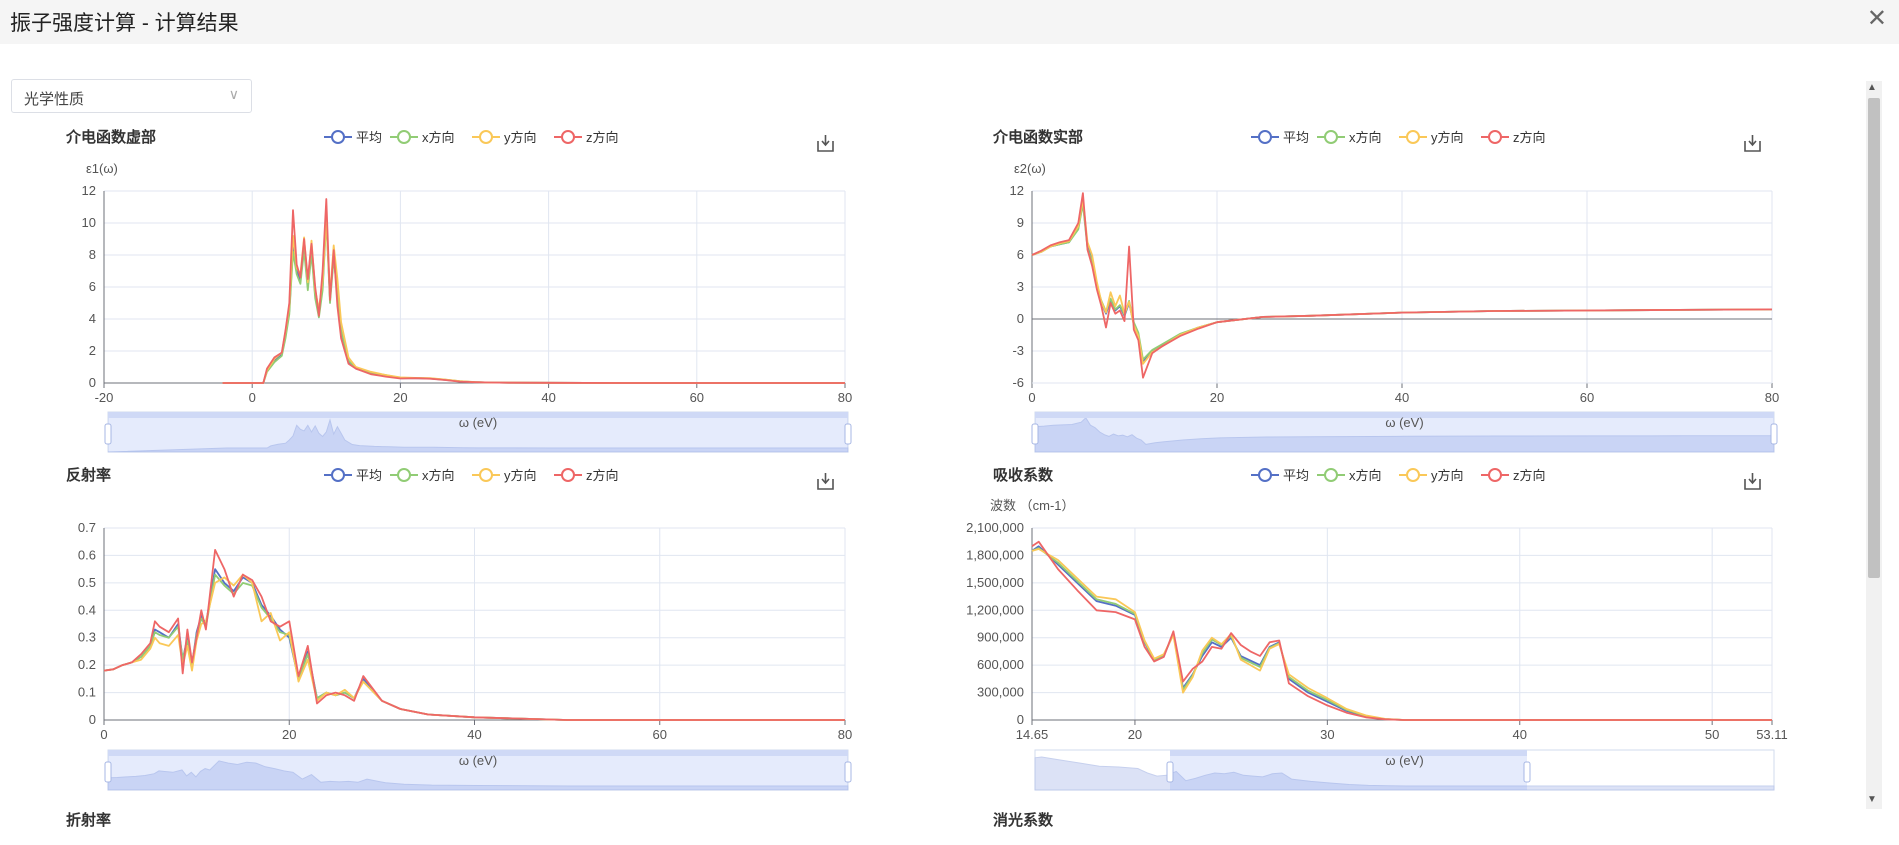 This screenshot has height=845, width=1899. Describe the element at coordinates (87, 609) in the screenshot. I see `y-tick-label: 0.4` at that location.